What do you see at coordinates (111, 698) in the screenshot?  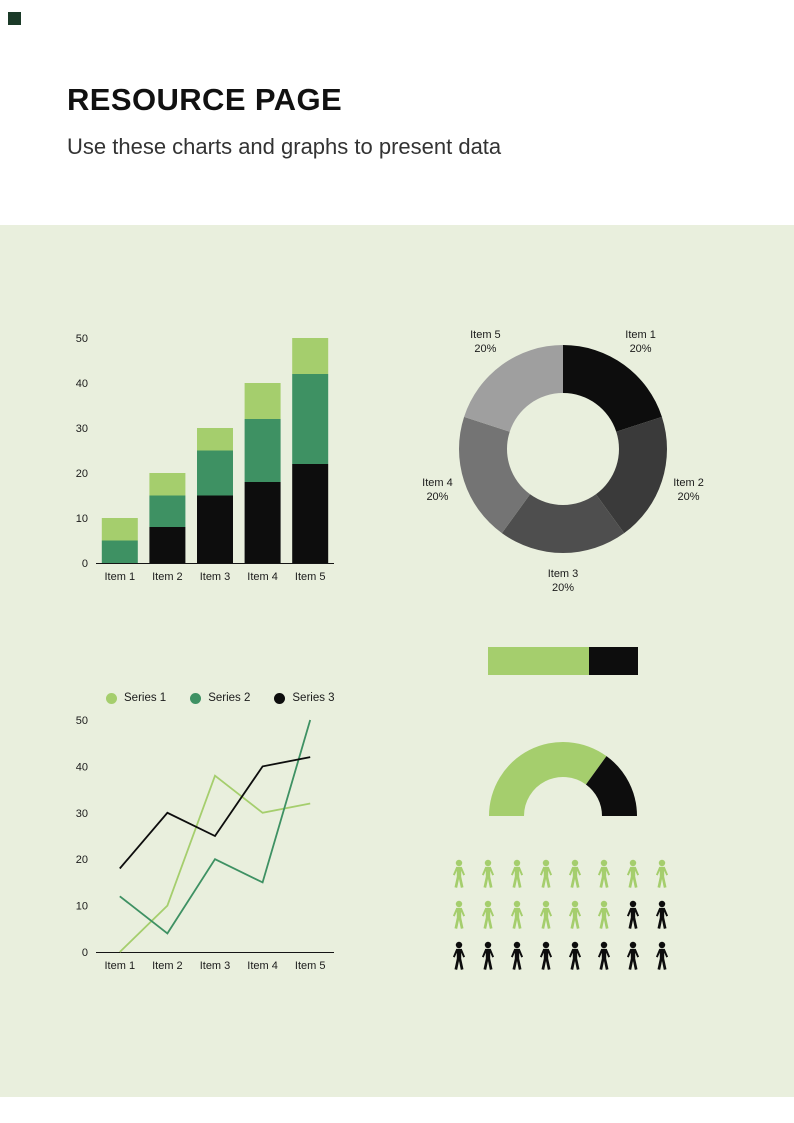 I see `series1-dot-icon` at bounding box center [111, 698].